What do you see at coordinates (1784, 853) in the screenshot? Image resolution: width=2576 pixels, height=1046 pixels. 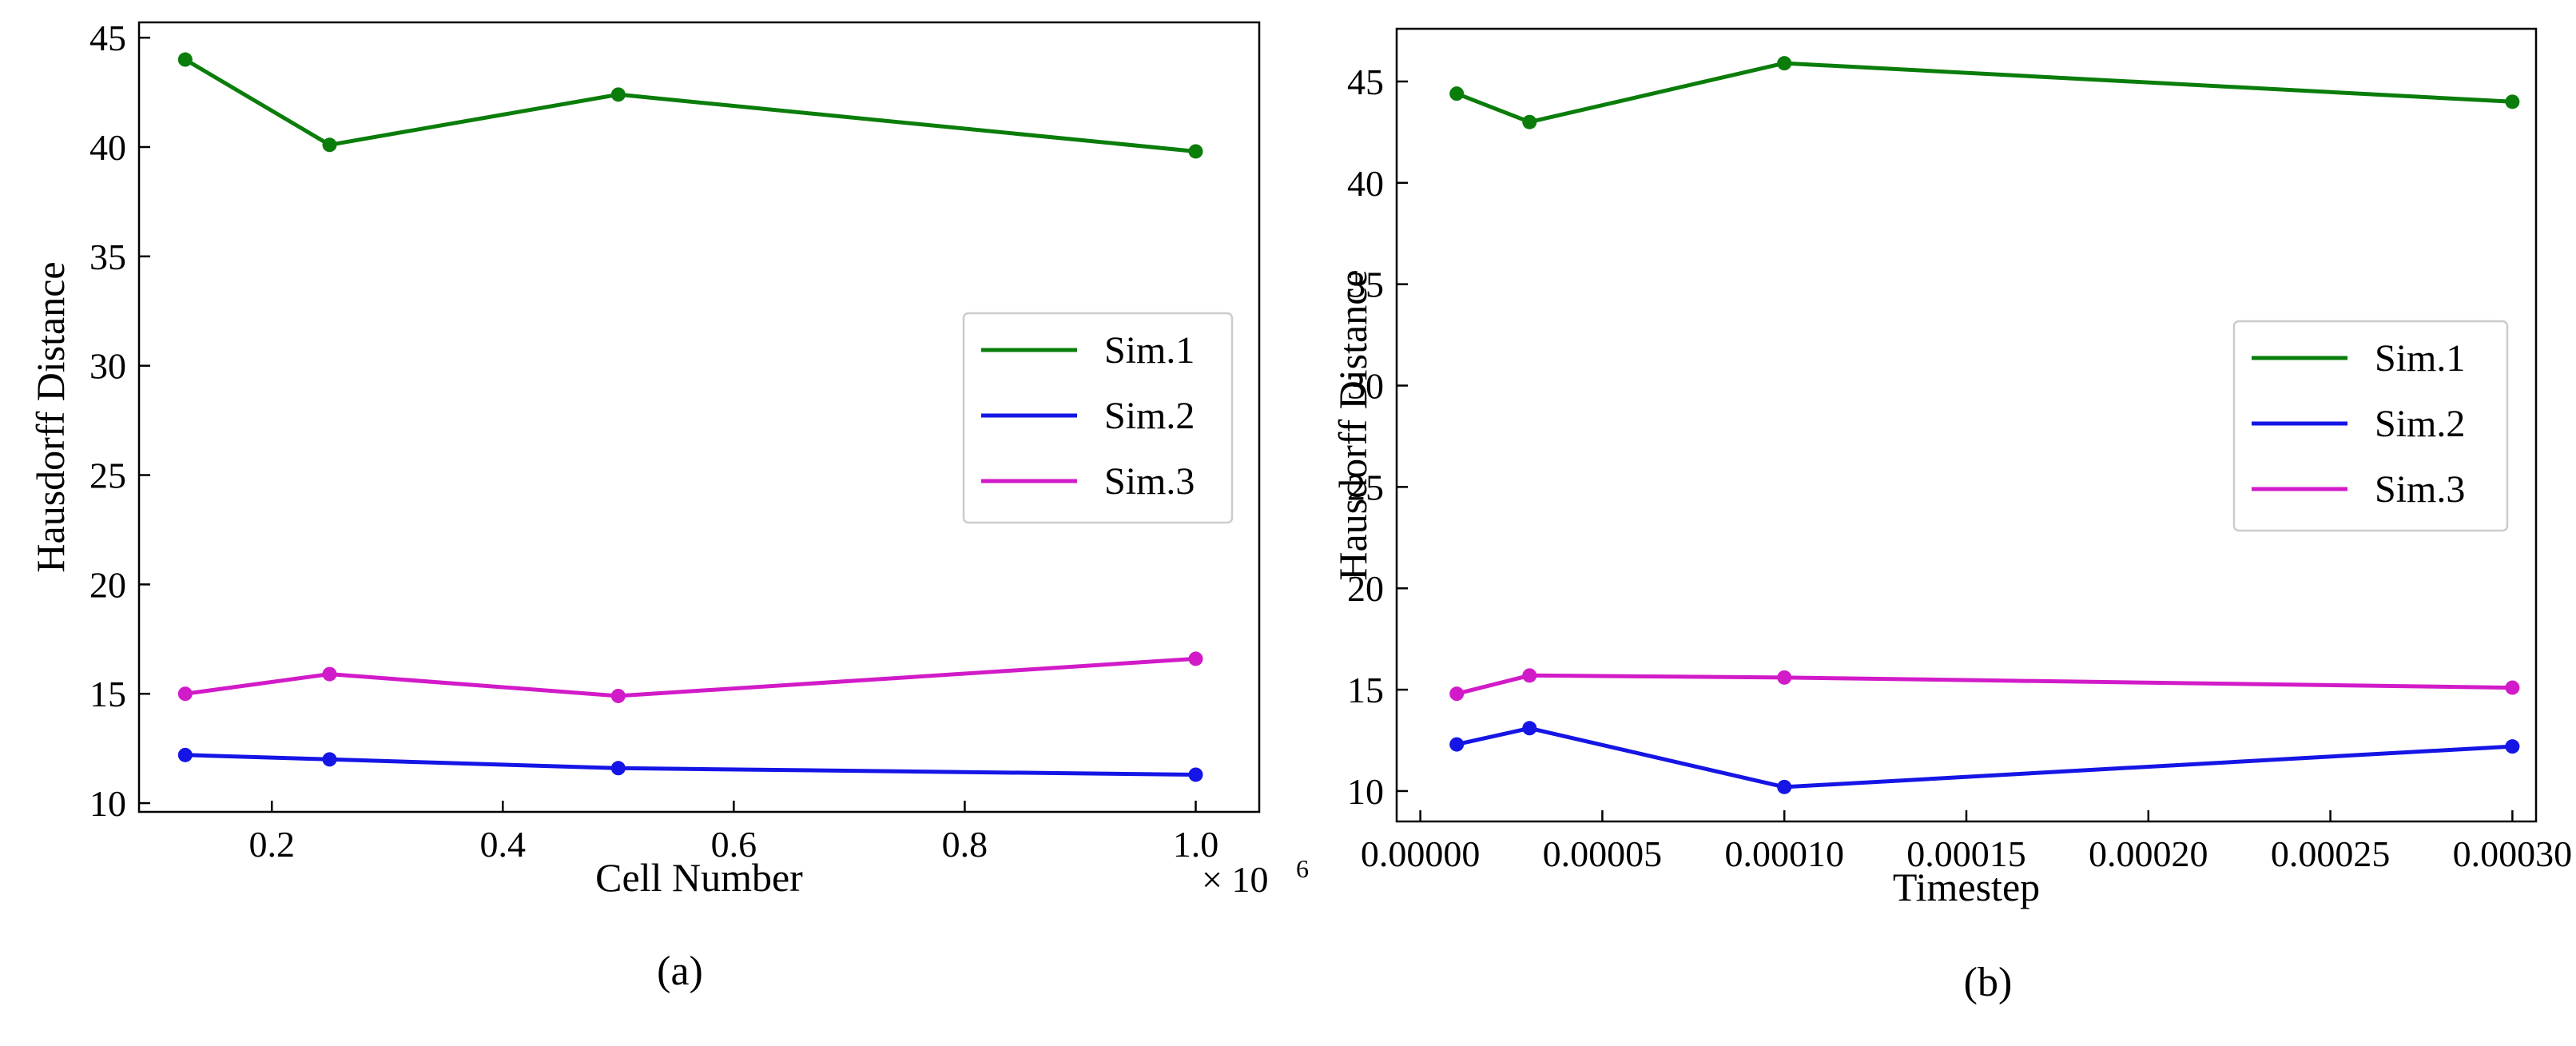 I see `x-tick-label: 0.00010` at bounding box center [1784, 853].